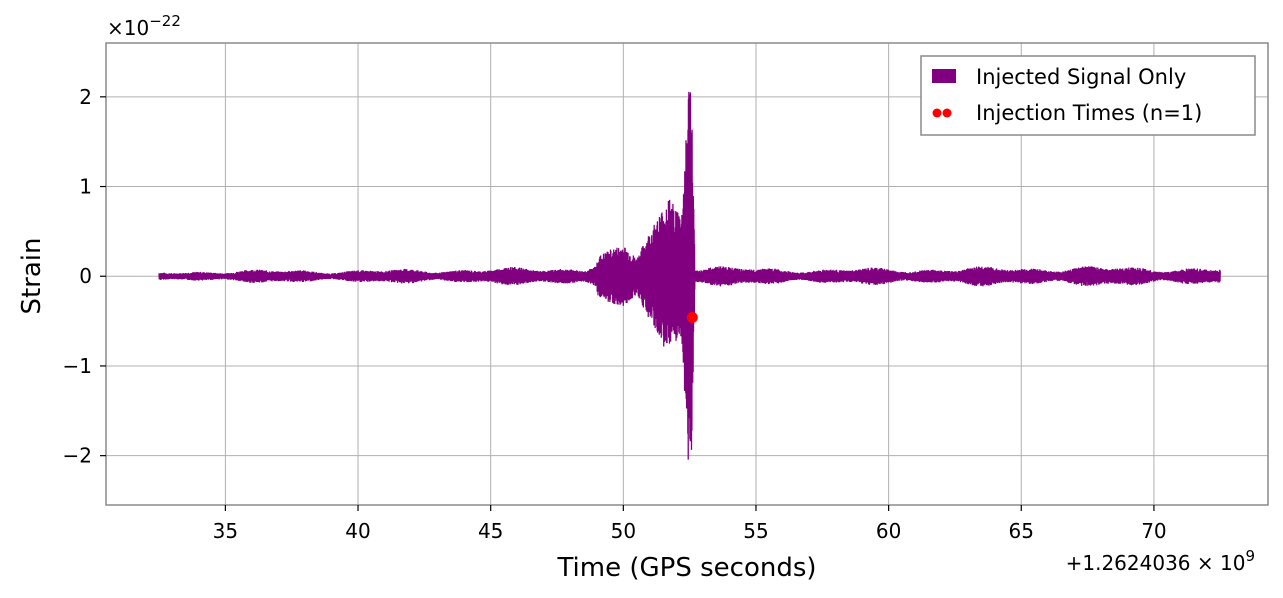  What do you see at coordinates (1021, 531) in the screenshot?
I see `x-tick-label: 65` at bounding box center [1021, 531].